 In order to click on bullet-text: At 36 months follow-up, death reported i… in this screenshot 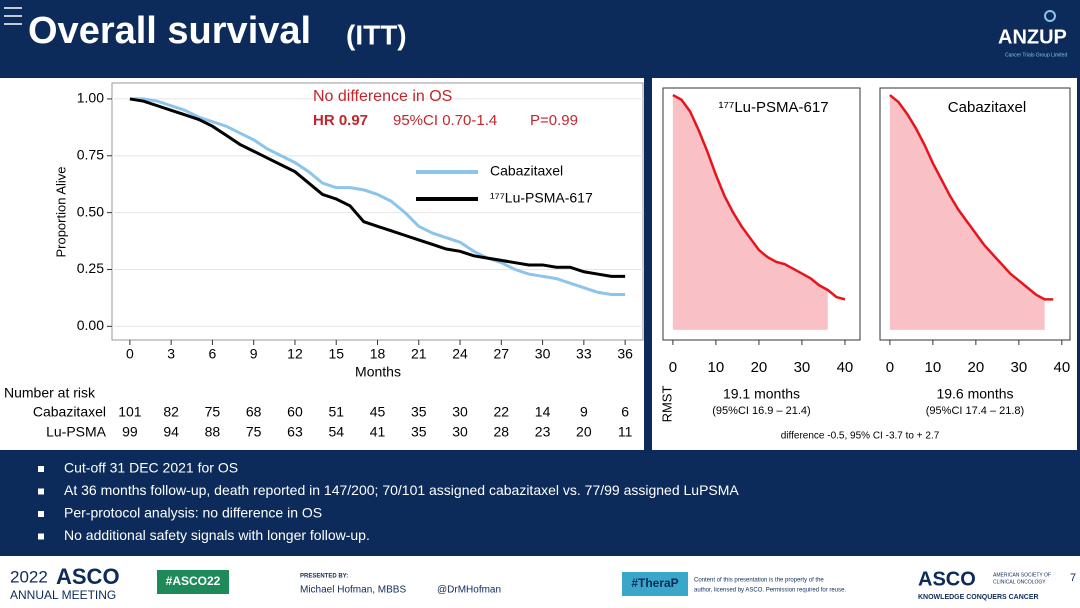, I will do `click(401, 490)`.